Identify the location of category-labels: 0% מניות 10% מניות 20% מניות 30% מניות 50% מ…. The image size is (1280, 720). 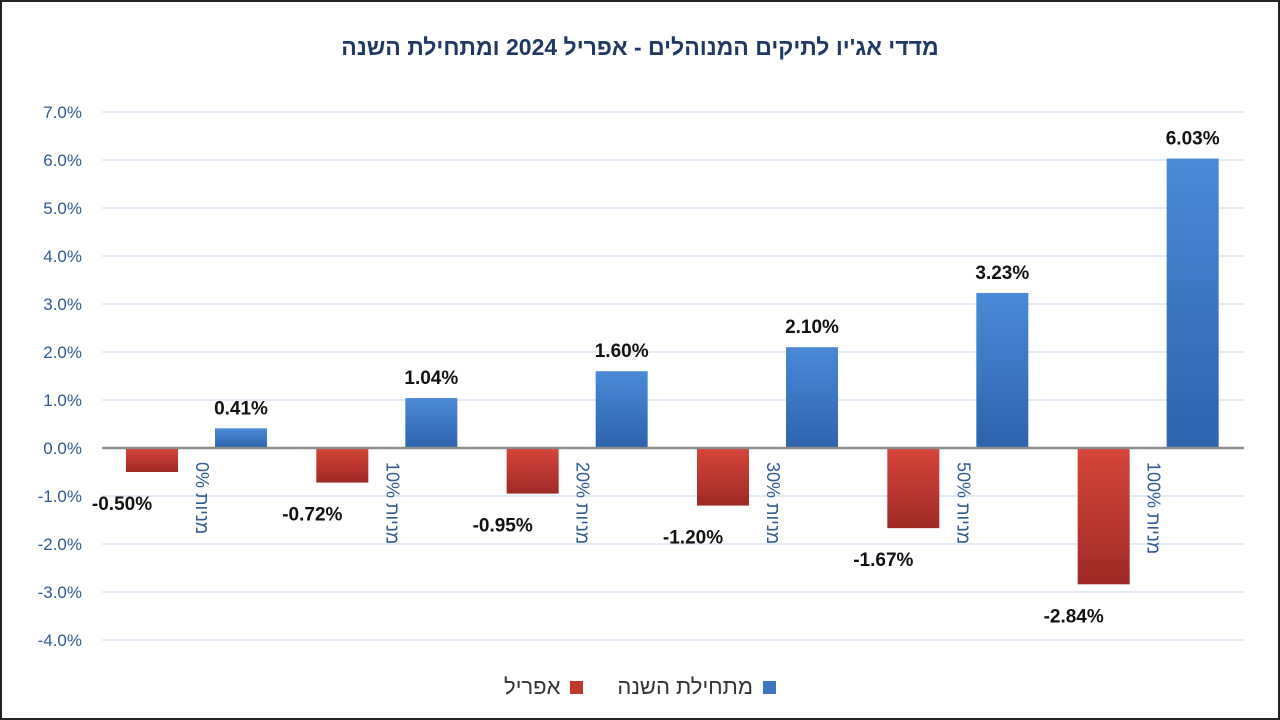
(678, 508).